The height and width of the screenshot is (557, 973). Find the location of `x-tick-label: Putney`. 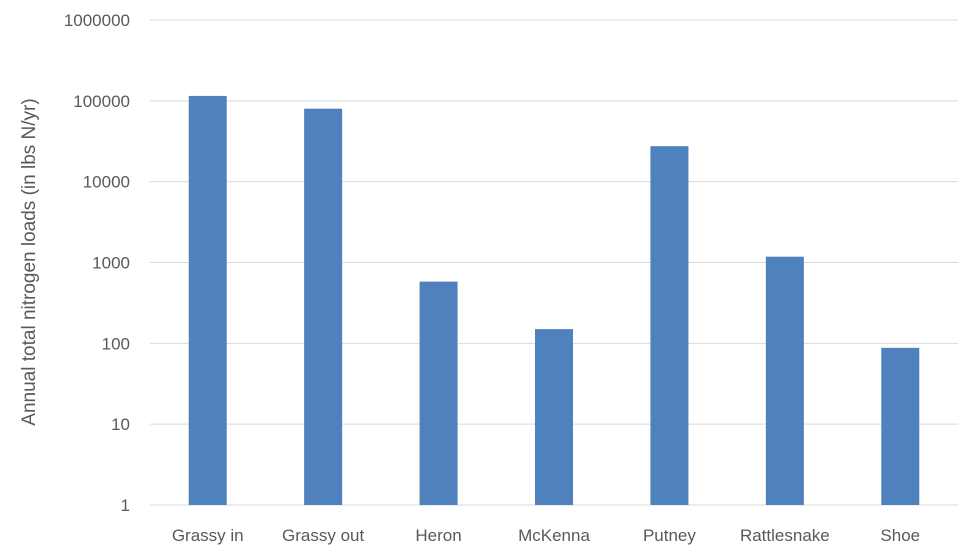

x-tick-label: Putney is located at coordinates (669, 535).